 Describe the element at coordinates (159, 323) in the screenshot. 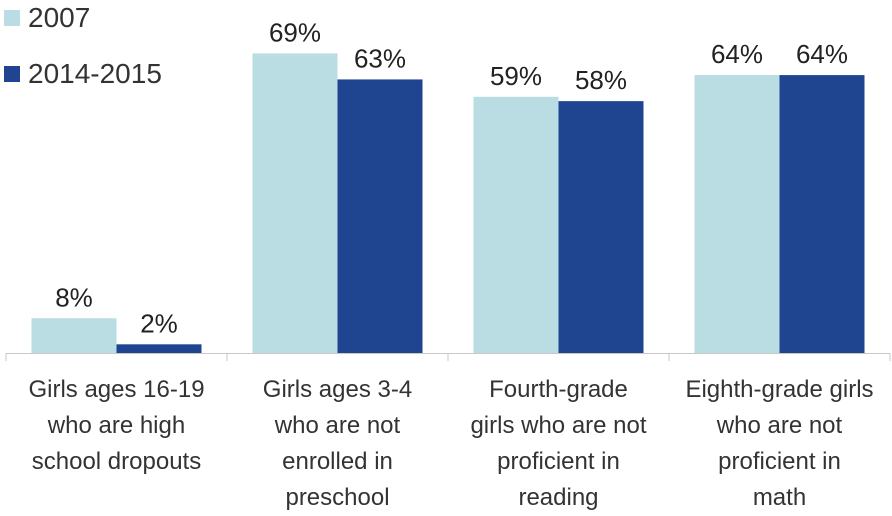

I see `data-label: 2%` at that location.